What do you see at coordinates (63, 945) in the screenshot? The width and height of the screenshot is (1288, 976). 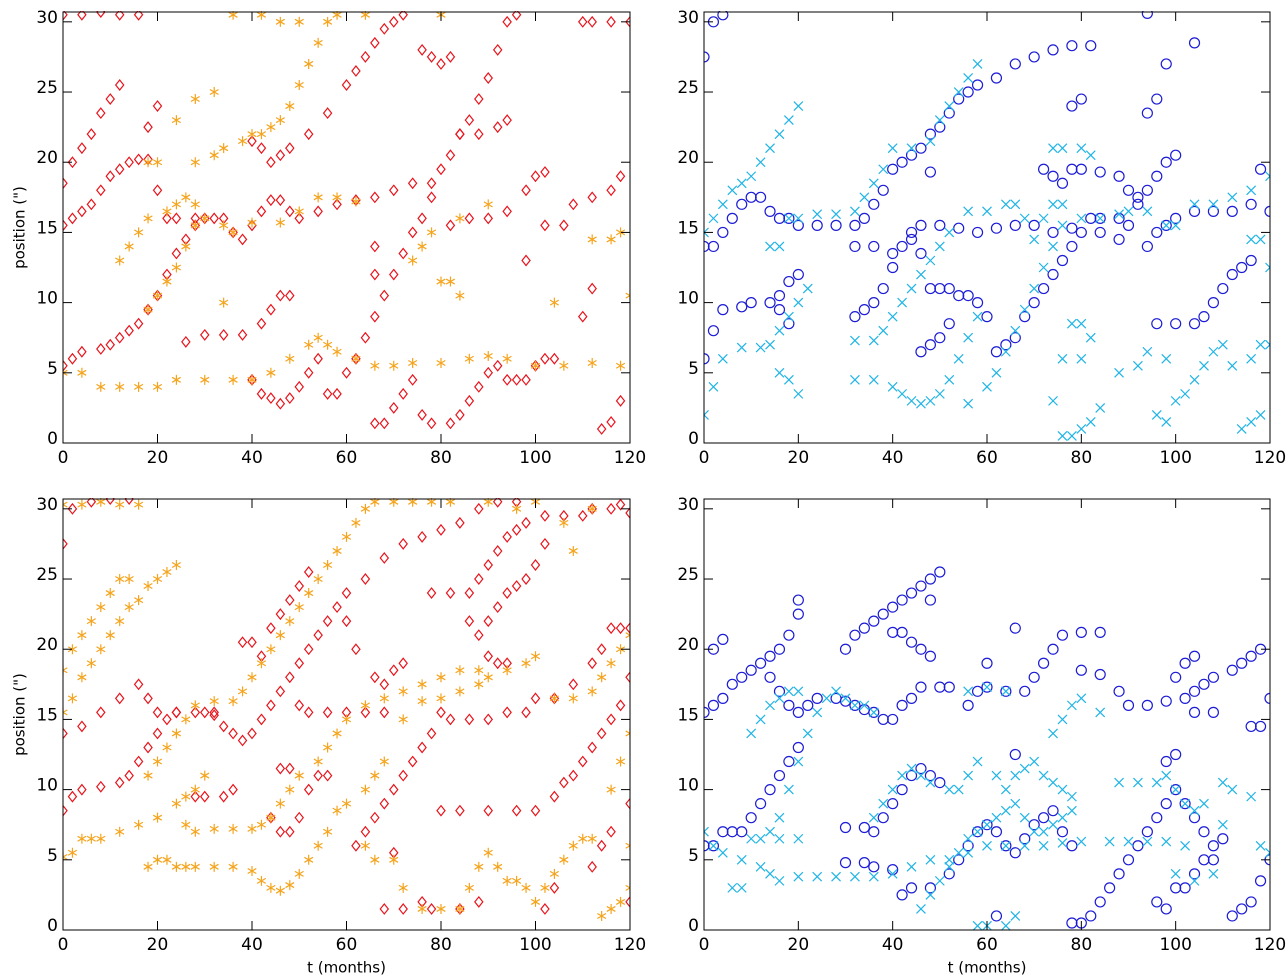 I see `x-tick-label: 0` at bounding box center [63, 945].